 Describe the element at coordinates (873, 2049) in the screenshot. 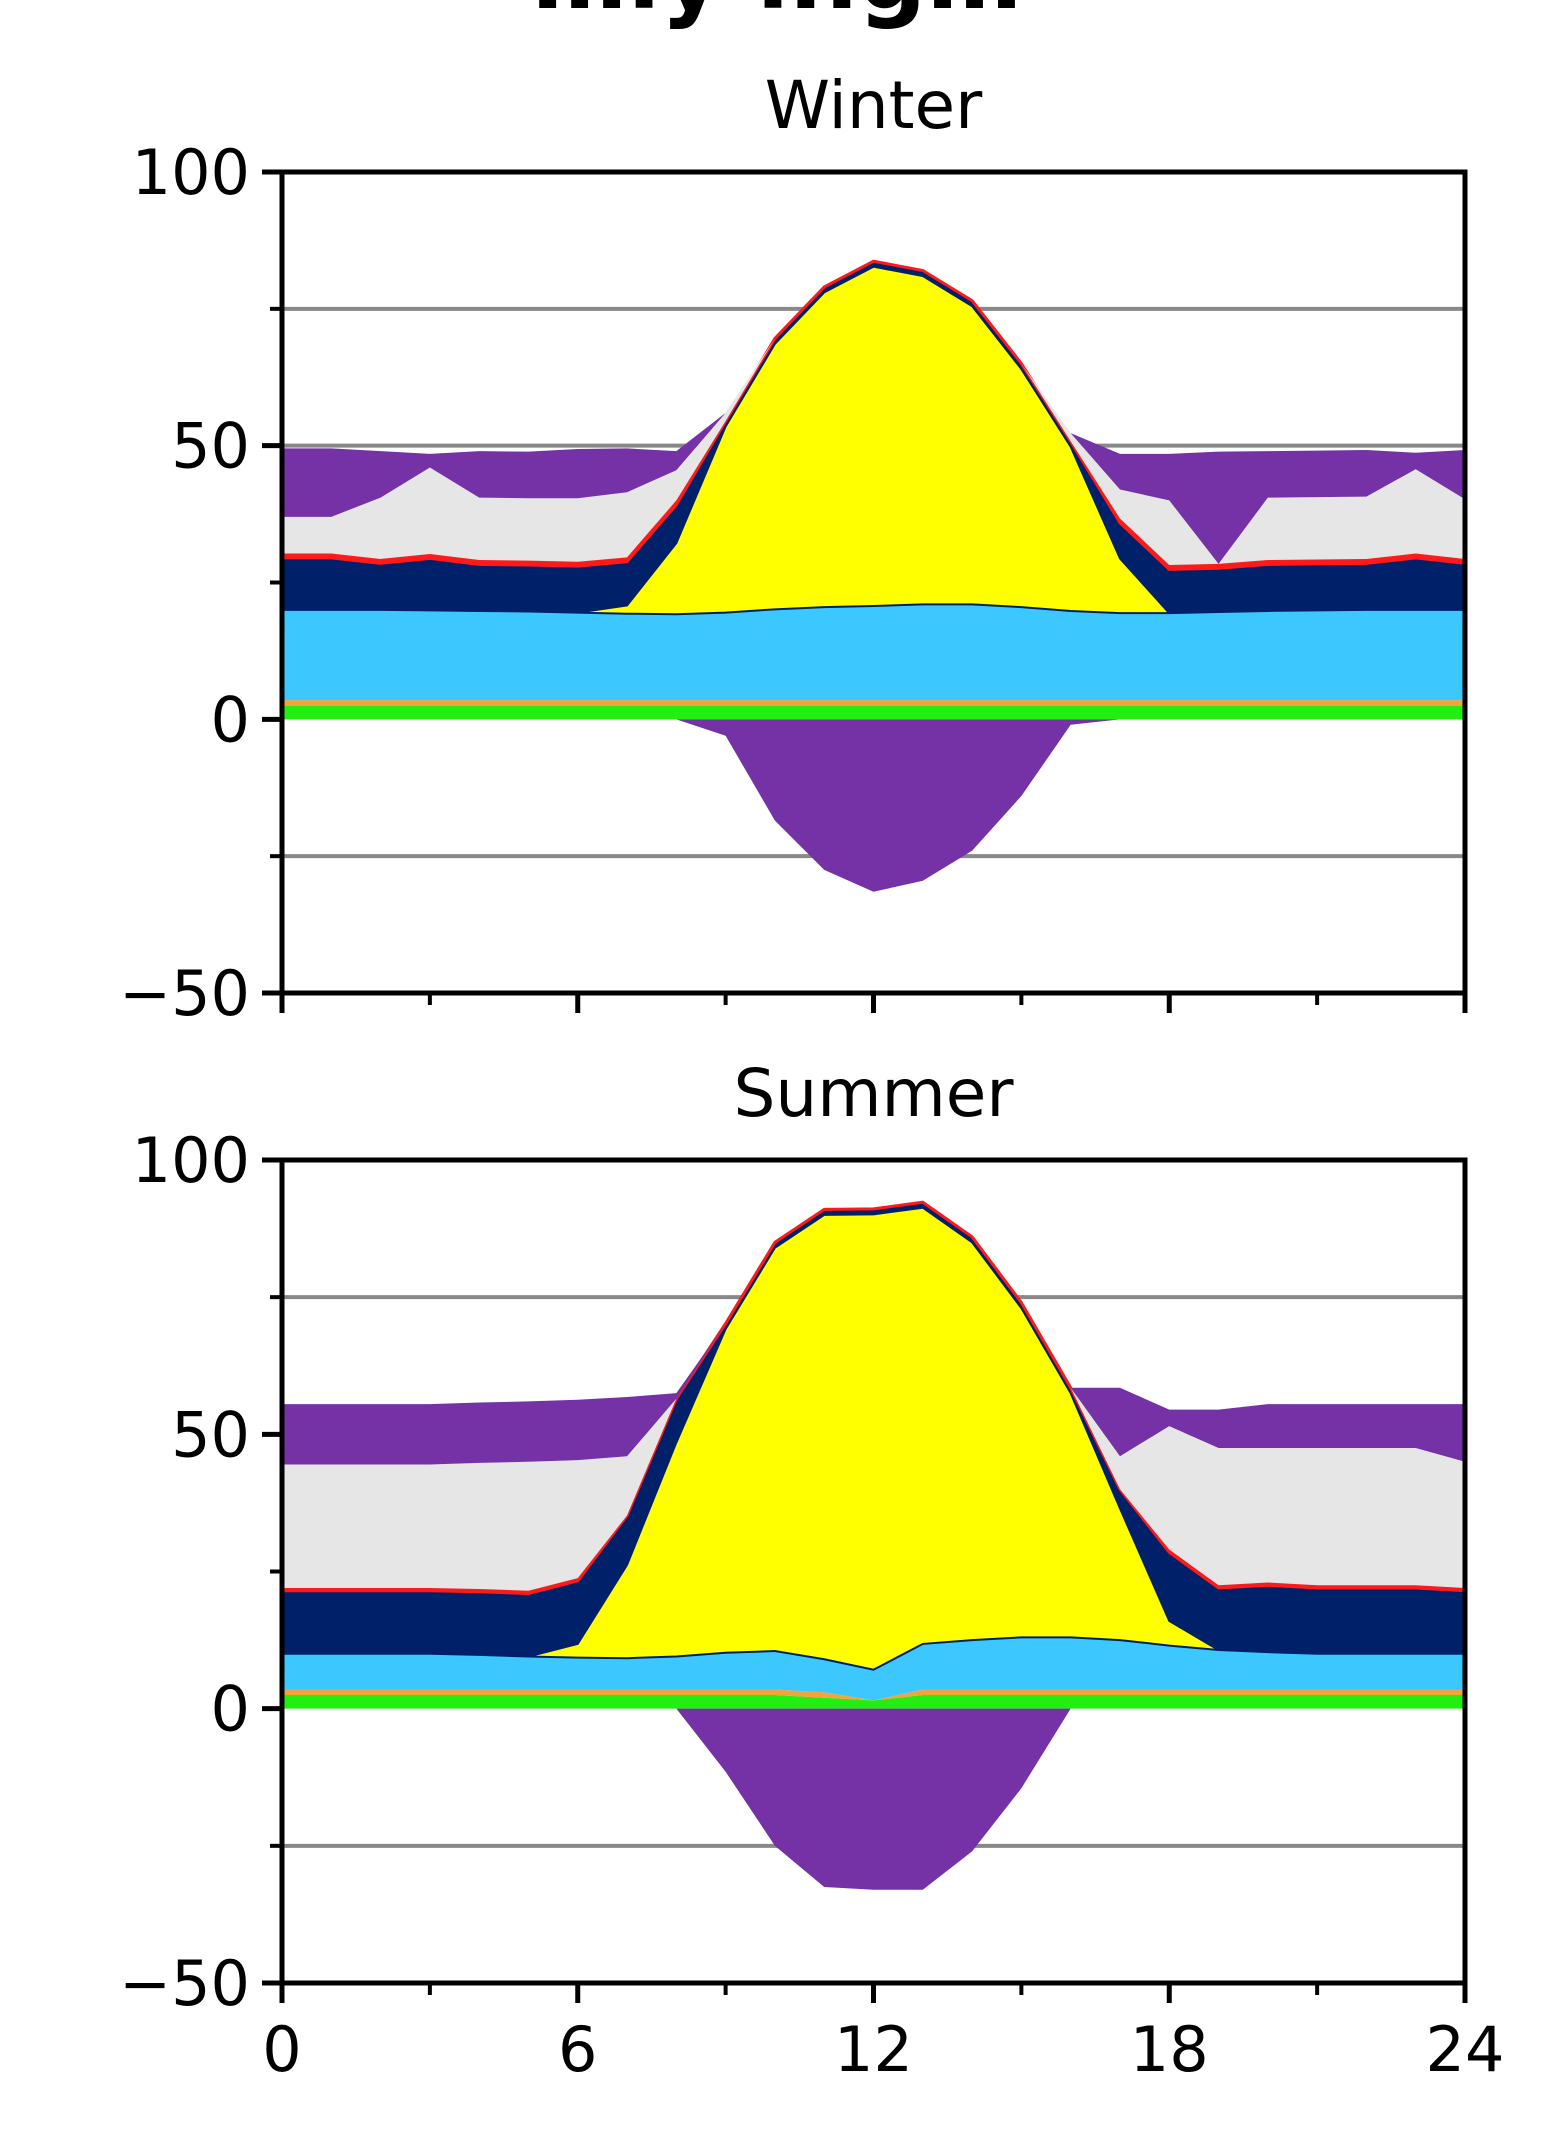

I see `x-tick-label: 12` at that location.